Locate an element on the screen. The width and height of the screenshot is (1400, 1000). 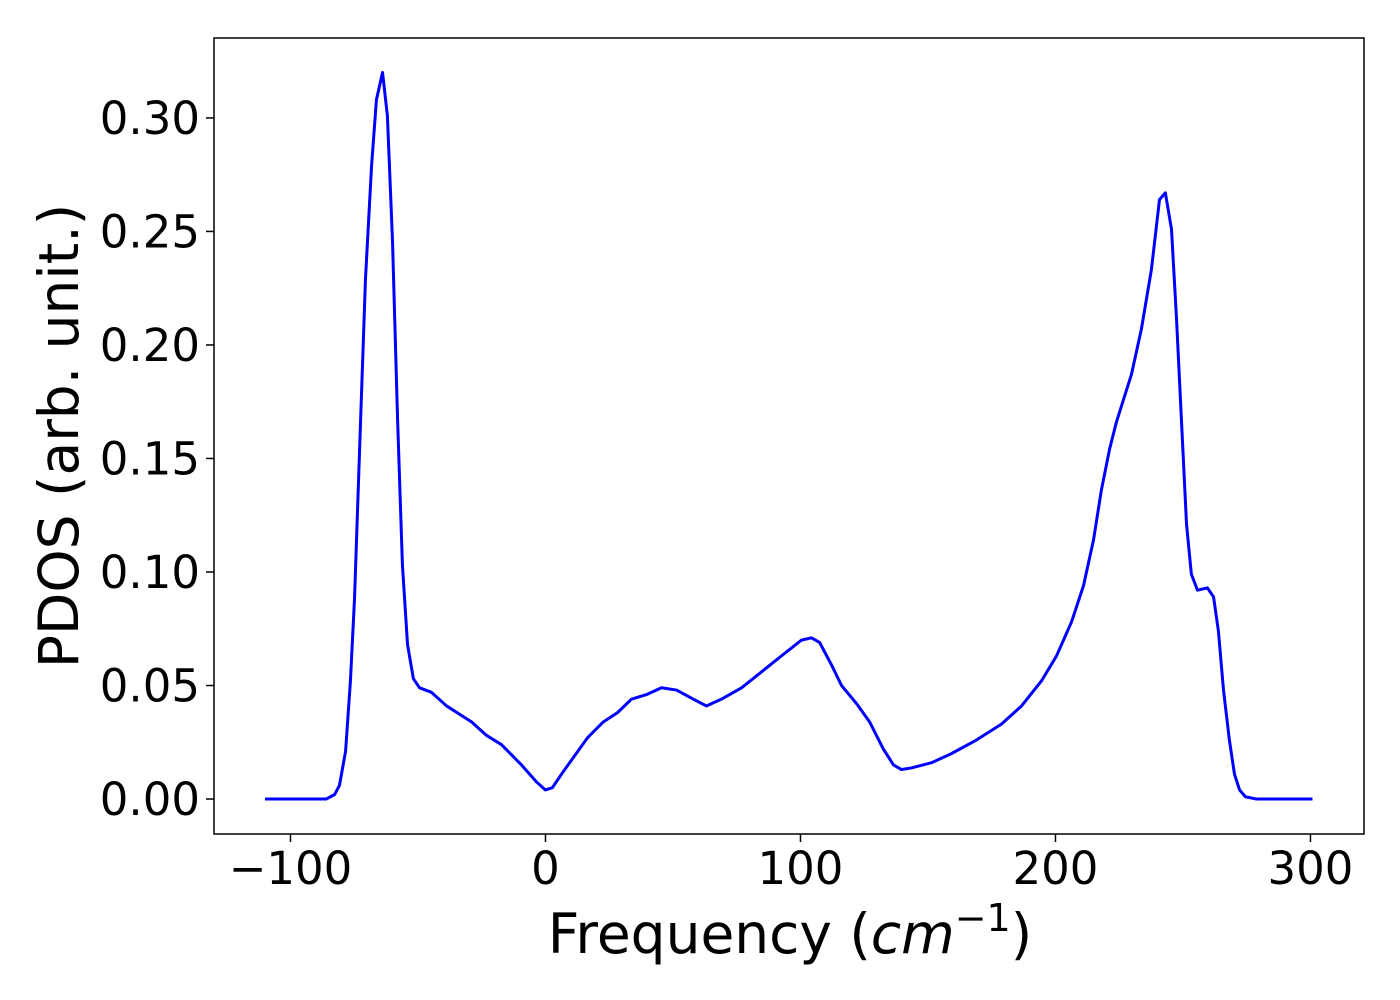
x-tick-label: 0 is located at coordinates (545, 868).